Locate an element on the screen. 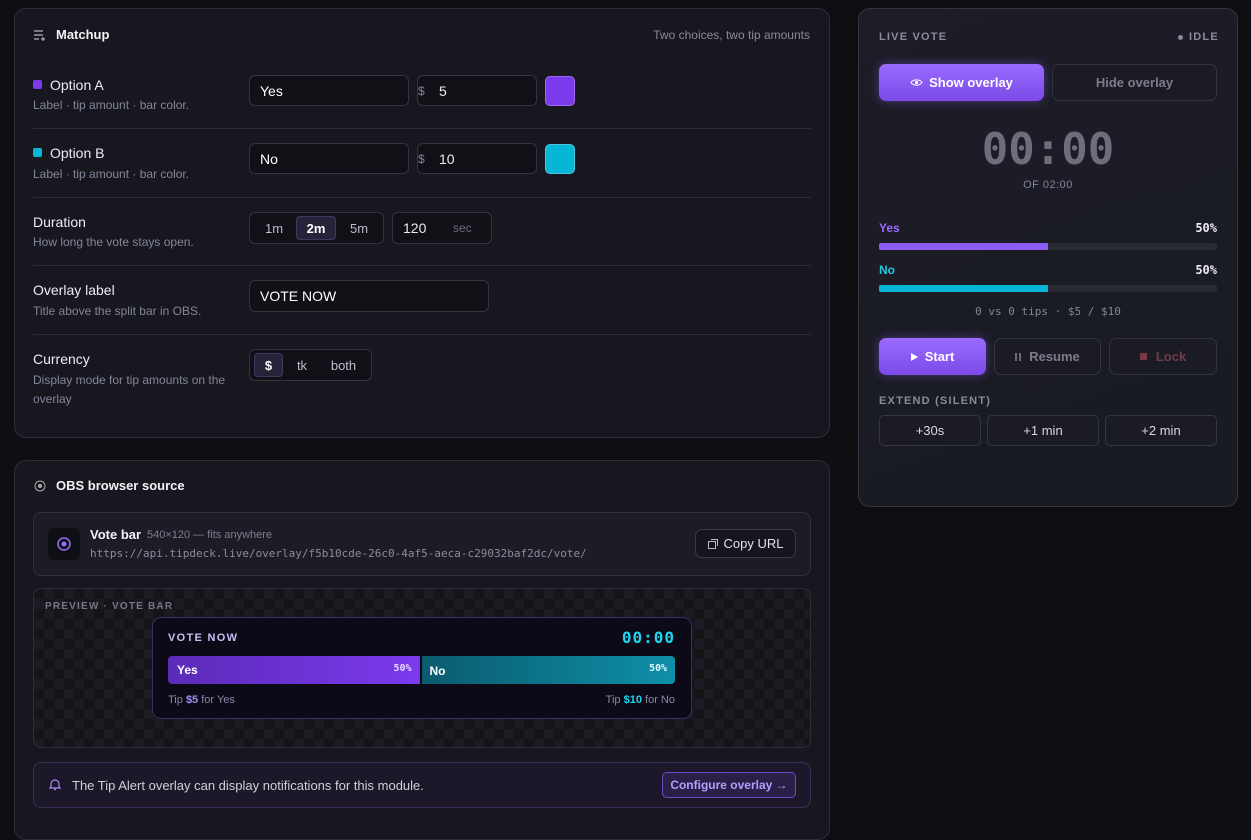 This screenshot has width=1251, height=840. button-text: Show overlay is located at coordinates (971, 82).